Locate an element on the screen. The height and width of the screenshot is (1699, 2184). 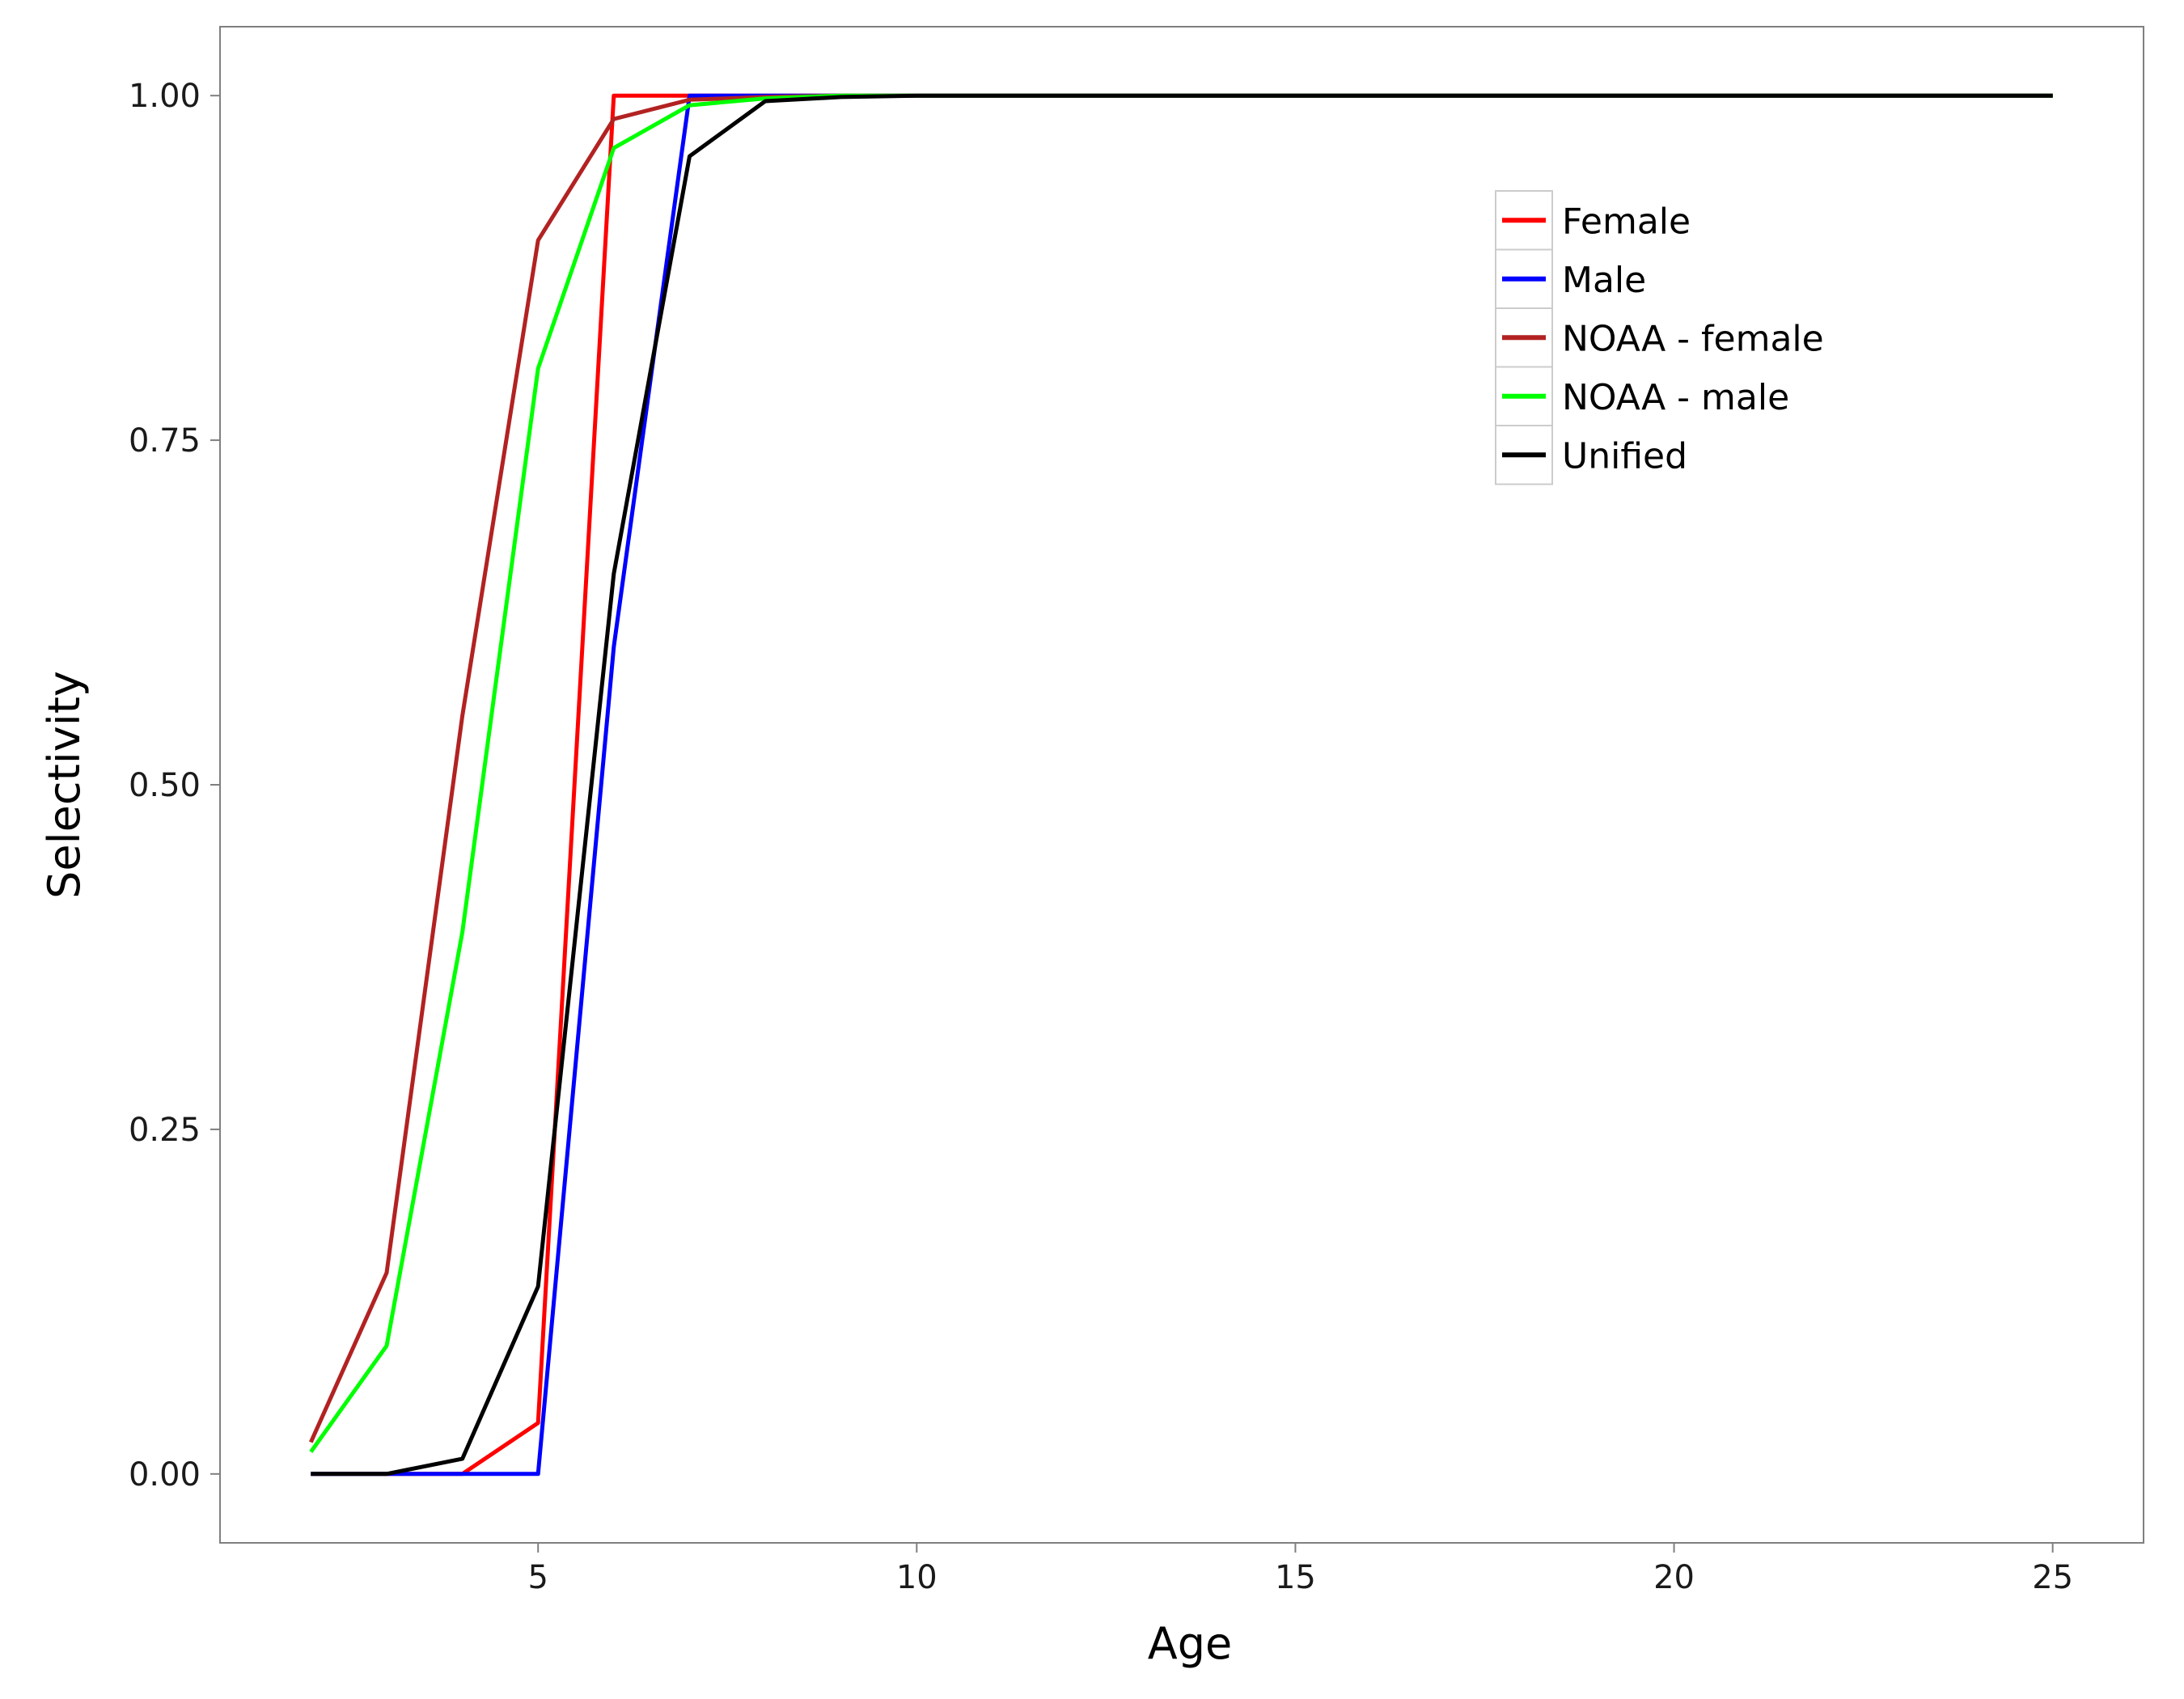
x-tick-label: 25 is located at coordinates (2052, 1577).